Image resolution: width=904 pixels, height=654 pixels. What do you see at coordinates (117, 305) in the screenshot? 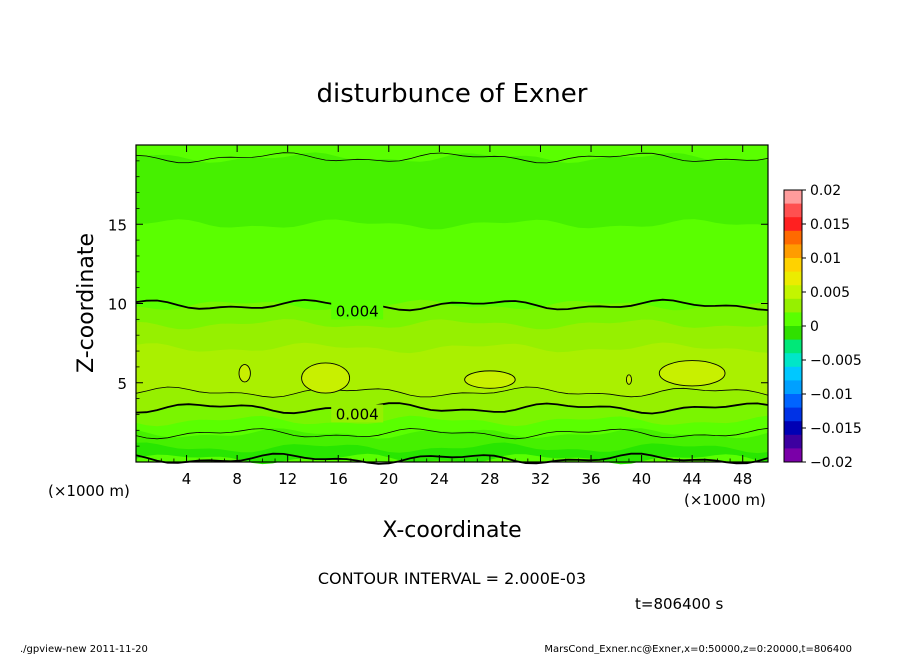
I see `y-tick-label: 10` at bounding box center [117, 305].